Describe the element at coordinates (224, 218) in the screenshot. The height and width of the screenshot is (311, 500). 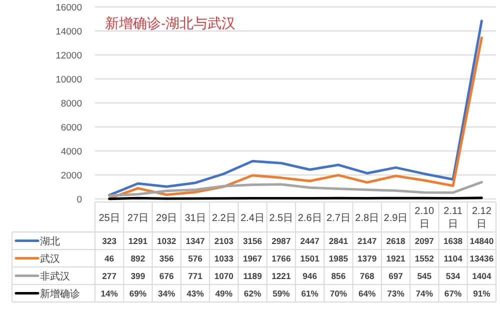
I see `x-tick-label: 2.2日` at that location.